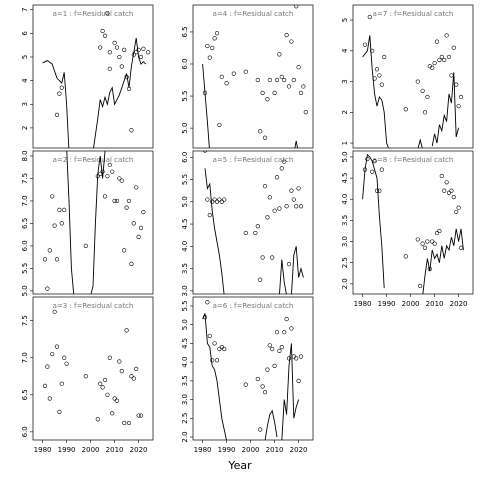 The height and width of the screenshot is (480, 480). I want to click on y-tick-label: 2.0, so click(185, 436).